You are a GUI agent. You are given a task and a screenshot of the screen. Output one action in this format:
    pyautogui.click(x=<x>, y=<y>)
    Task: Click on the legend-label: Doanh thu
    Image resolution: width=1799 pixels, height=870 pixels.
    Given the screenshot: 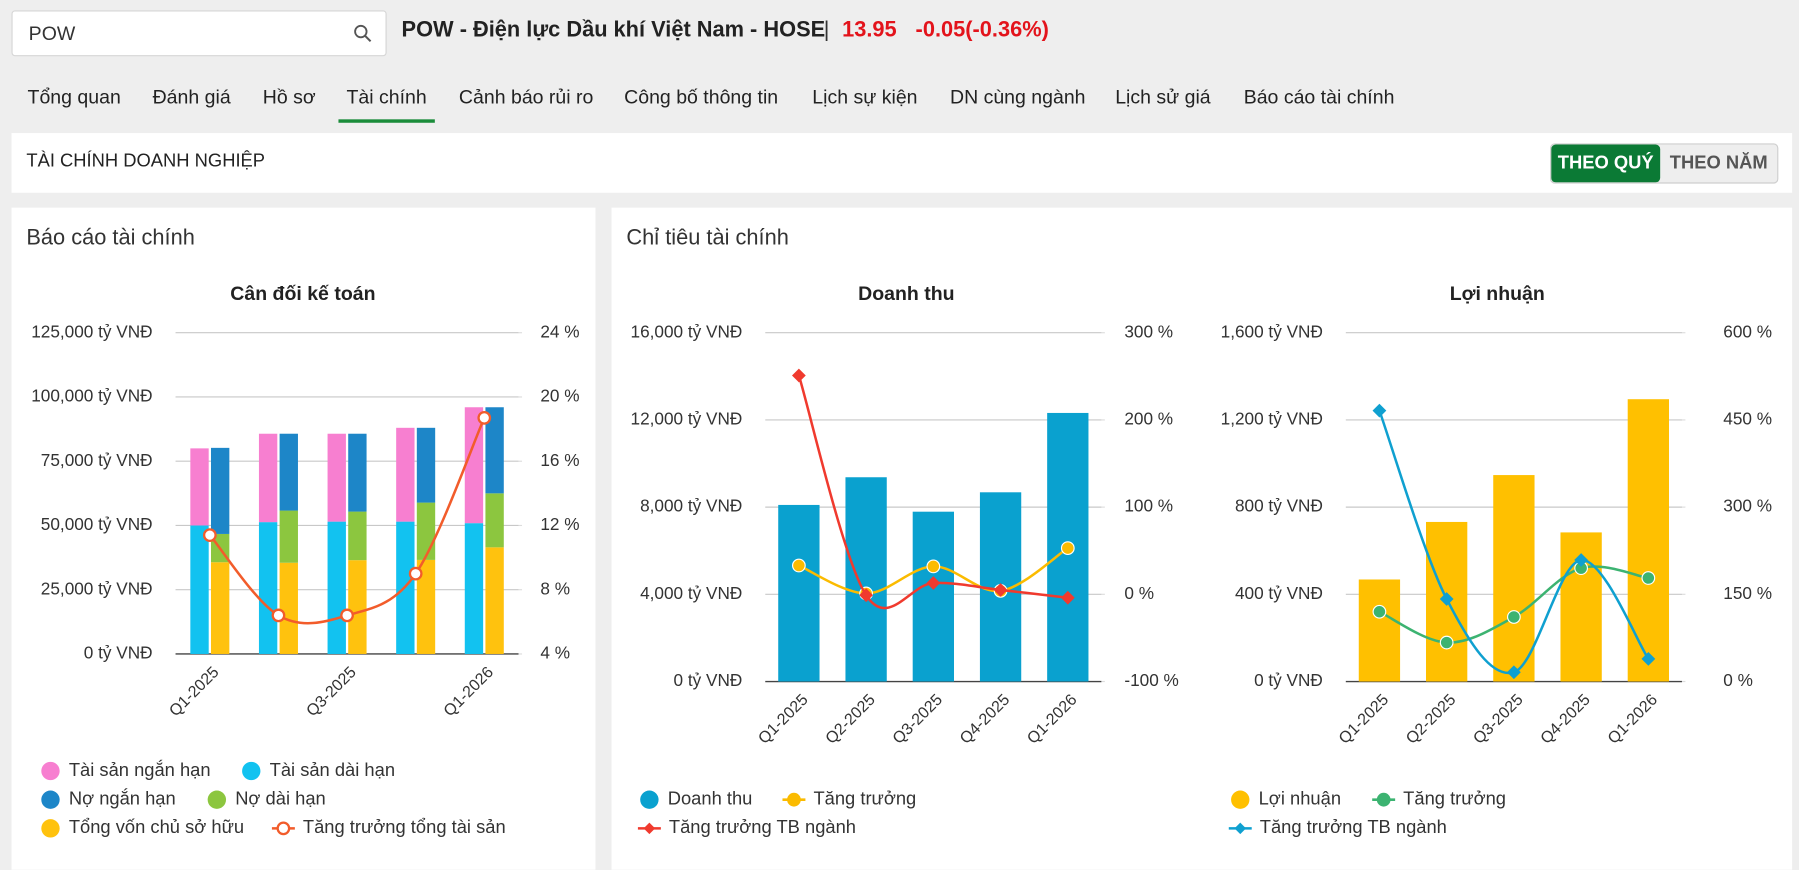 What is the action you would take?
    pyautogui.click(x=710, y=798)
    